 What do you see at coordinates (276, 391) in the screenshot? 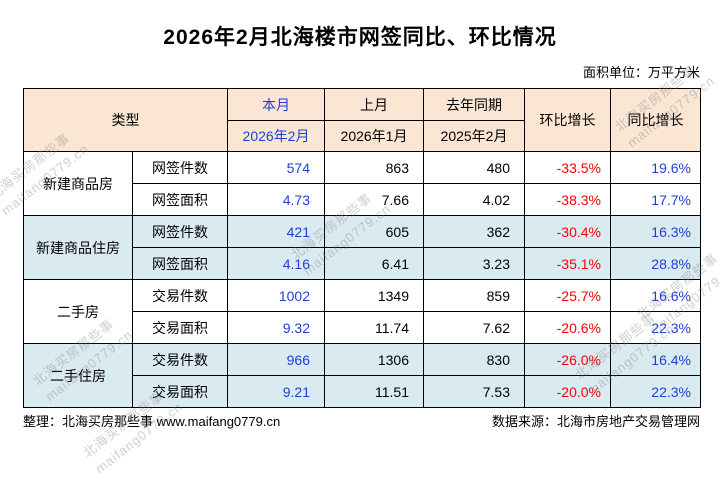
I see `current-value-cell: 9.21` at bounding box center [276, 391].